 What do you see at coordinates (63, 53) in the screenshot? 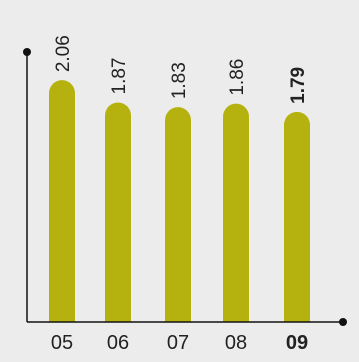
I see `value-label-05: 2.06` at bounding box center [63, 53].